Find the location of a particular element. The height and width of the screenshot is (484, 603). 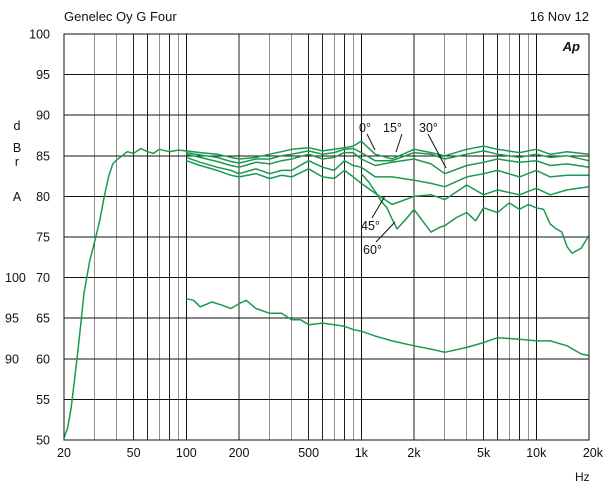

annotation-45deg: 45° is located at coordinates (370, 226).